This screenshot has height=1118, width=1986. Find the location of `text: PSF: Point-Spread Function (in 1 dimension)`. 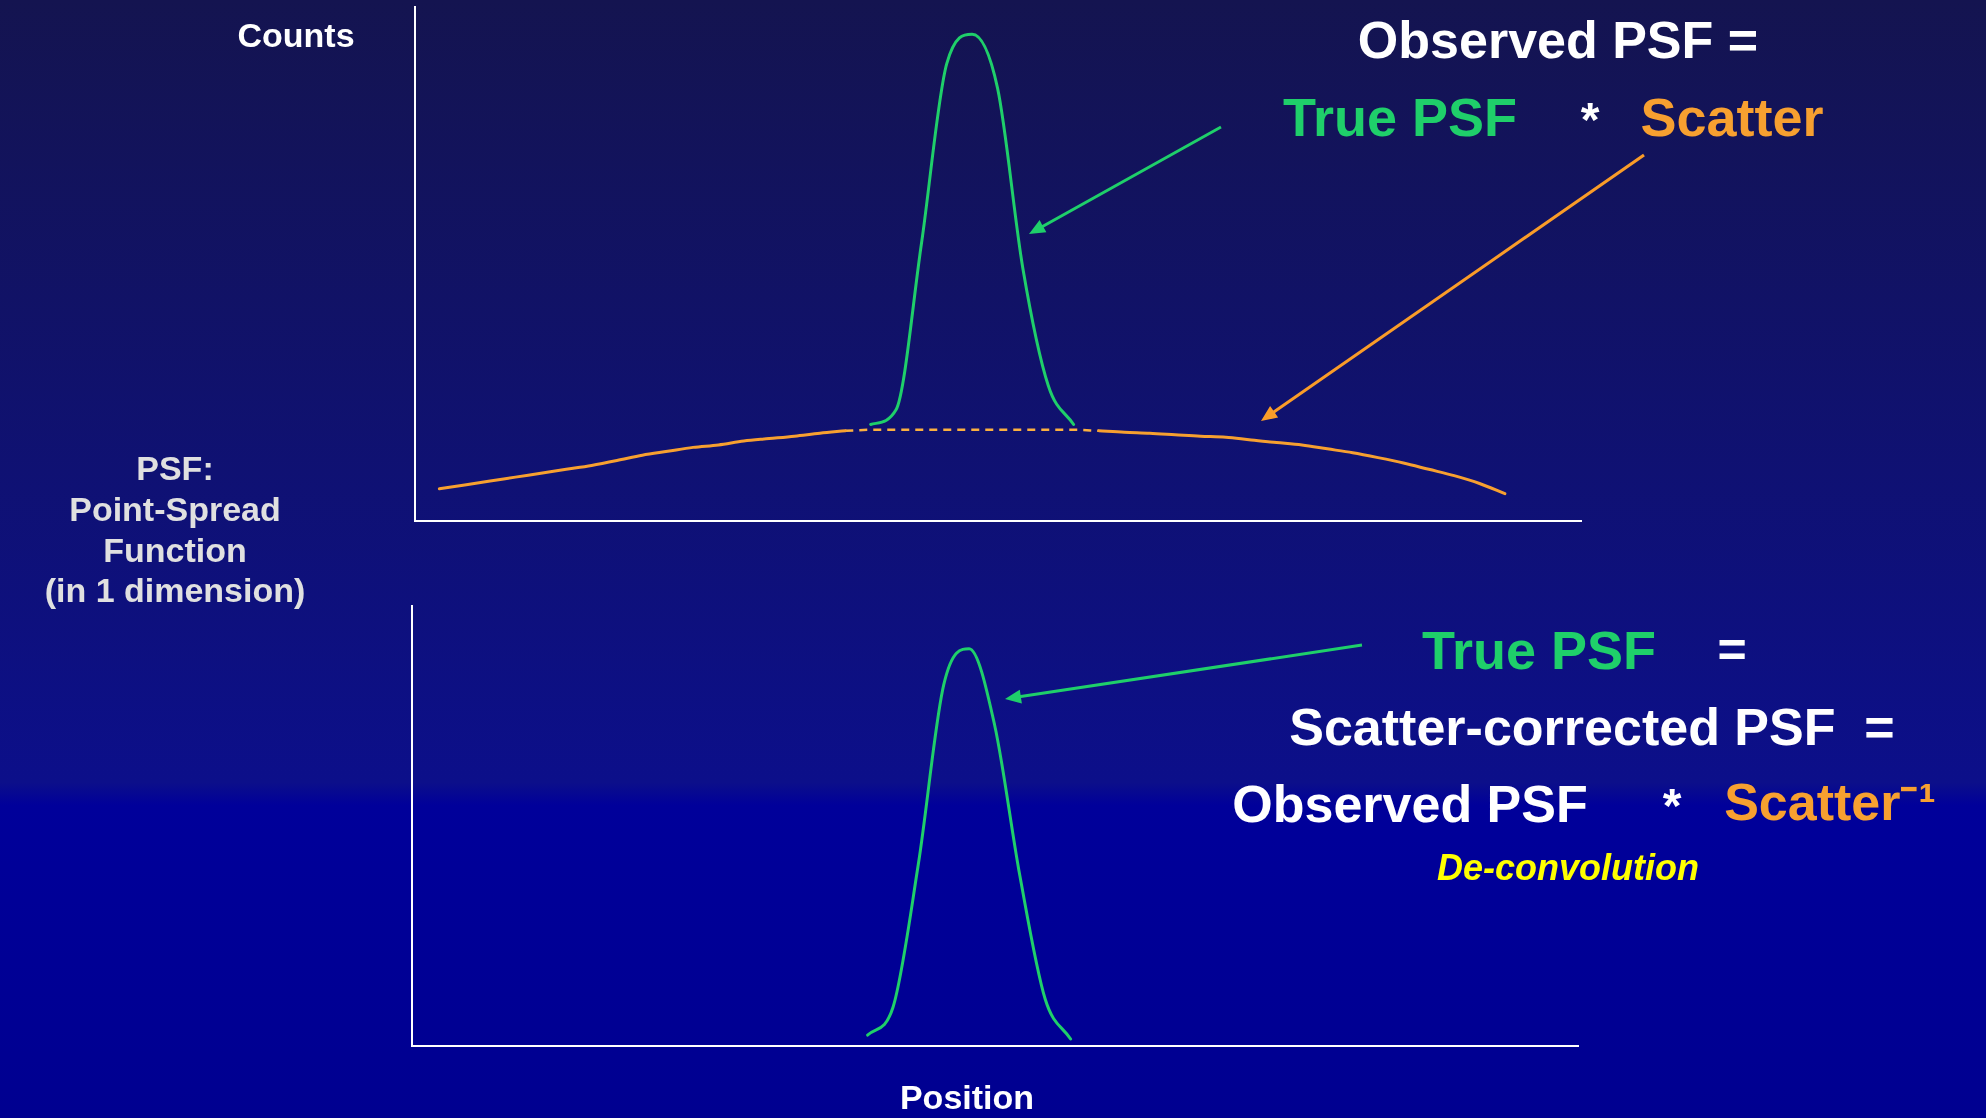

text: PSF: Point-Spread Function (in 1 dimension) is located at coordinates (175, 530).